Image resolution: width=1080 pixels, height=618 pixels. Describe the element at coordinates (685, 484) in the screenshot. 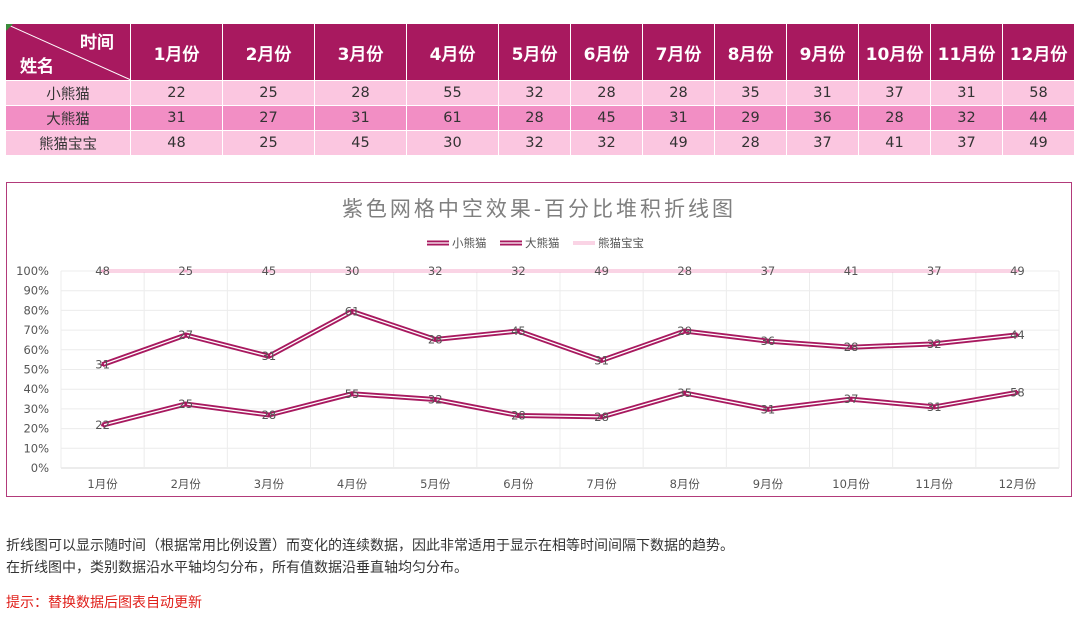

I see `x-tick-label: 8月份` at that location.